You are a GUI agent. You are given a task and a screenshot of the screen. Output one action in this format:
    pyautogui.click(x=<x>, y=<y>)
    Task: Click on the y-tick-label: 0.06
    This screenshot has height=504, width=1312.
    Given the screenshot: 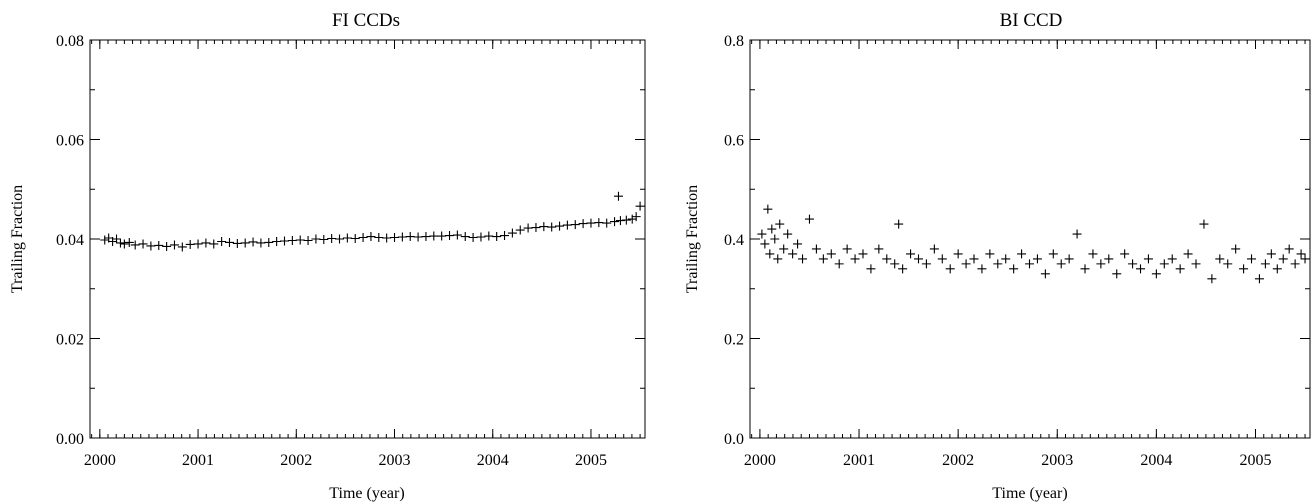 What is the action you would take?
    pyautogui.click(x=70, y=141)
    